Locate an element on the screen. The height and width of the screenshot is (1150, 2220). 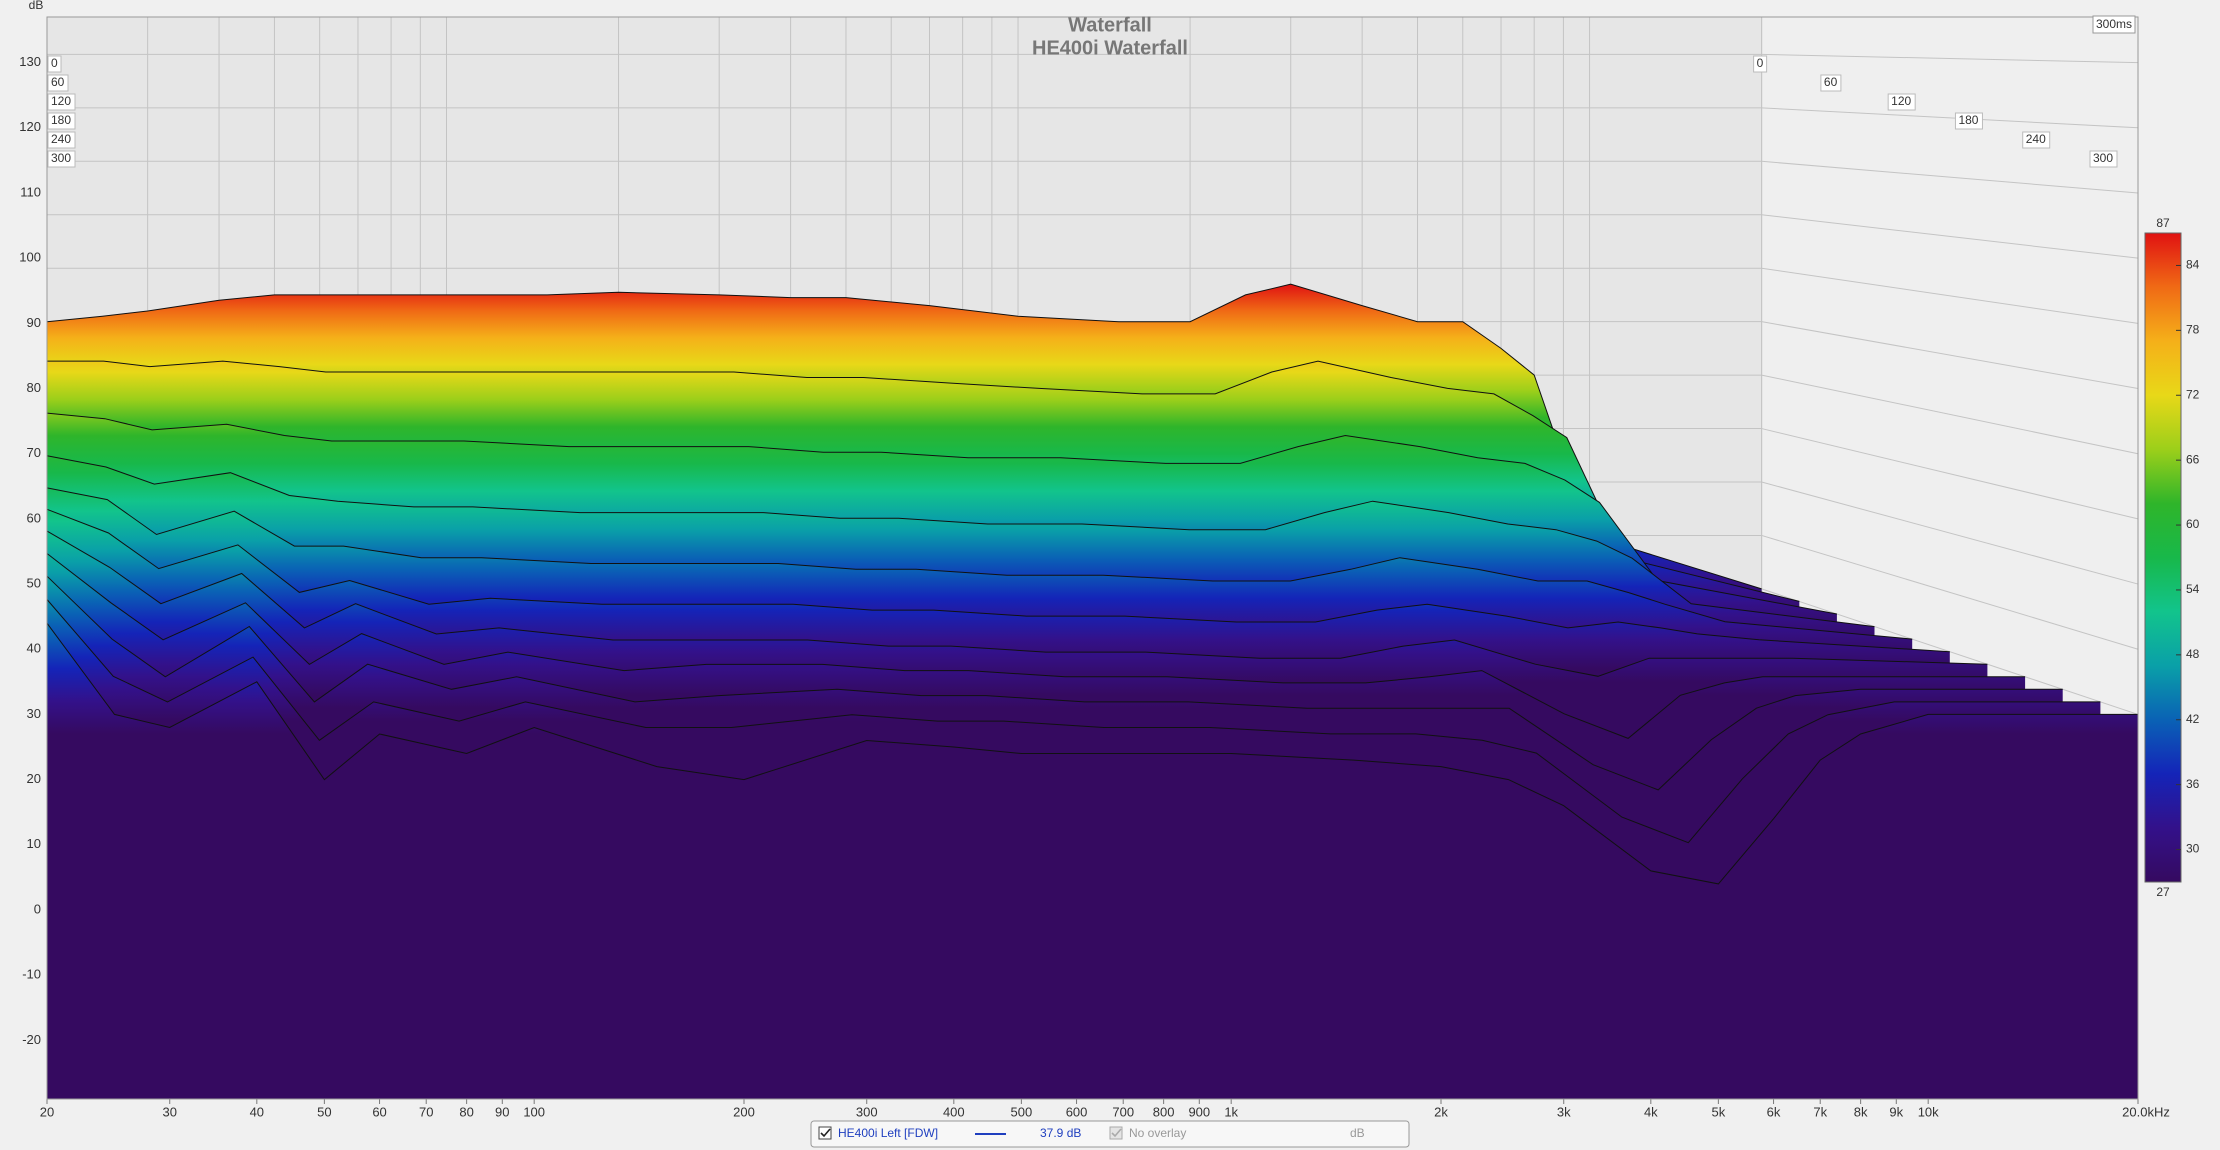
x-tick-label: 400 is located at coordinates (954, 1111).